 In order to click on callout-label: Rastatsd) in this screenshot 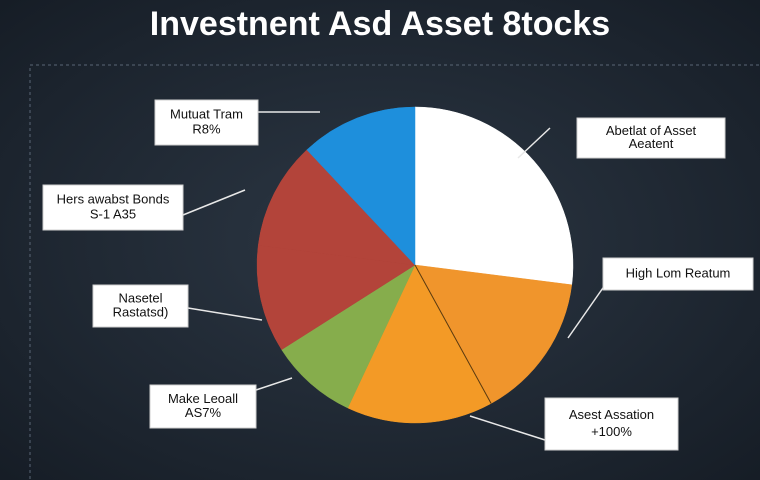, I will do `click(141, 311)`.